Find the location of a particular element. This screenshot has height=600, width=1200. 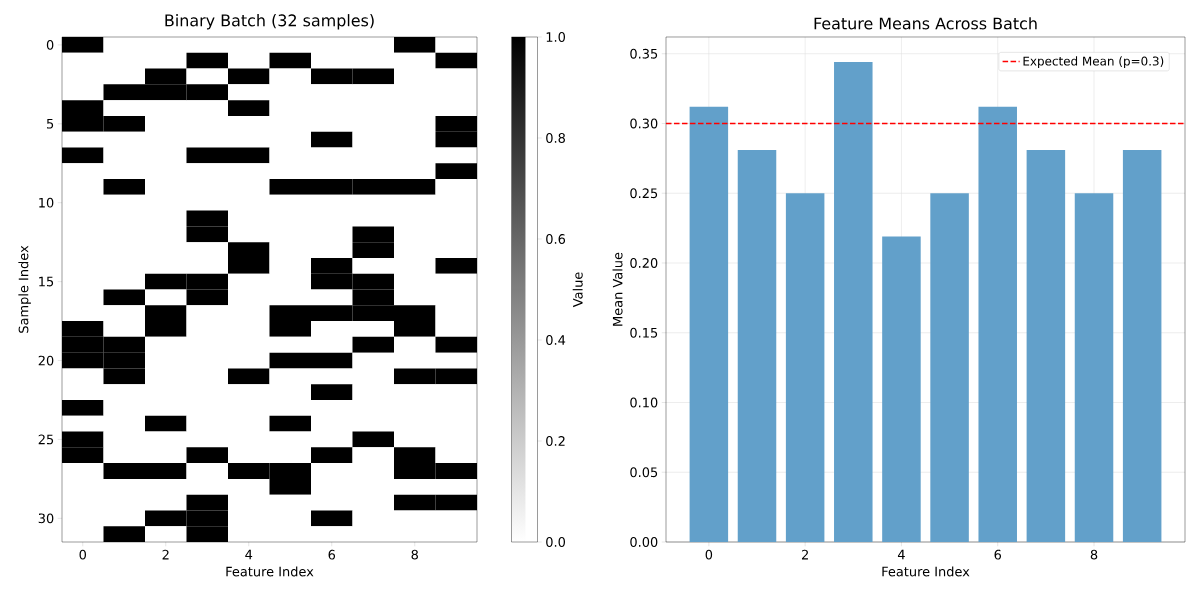

y-axis-title: Mean Value is located at coordinates (617, 289).